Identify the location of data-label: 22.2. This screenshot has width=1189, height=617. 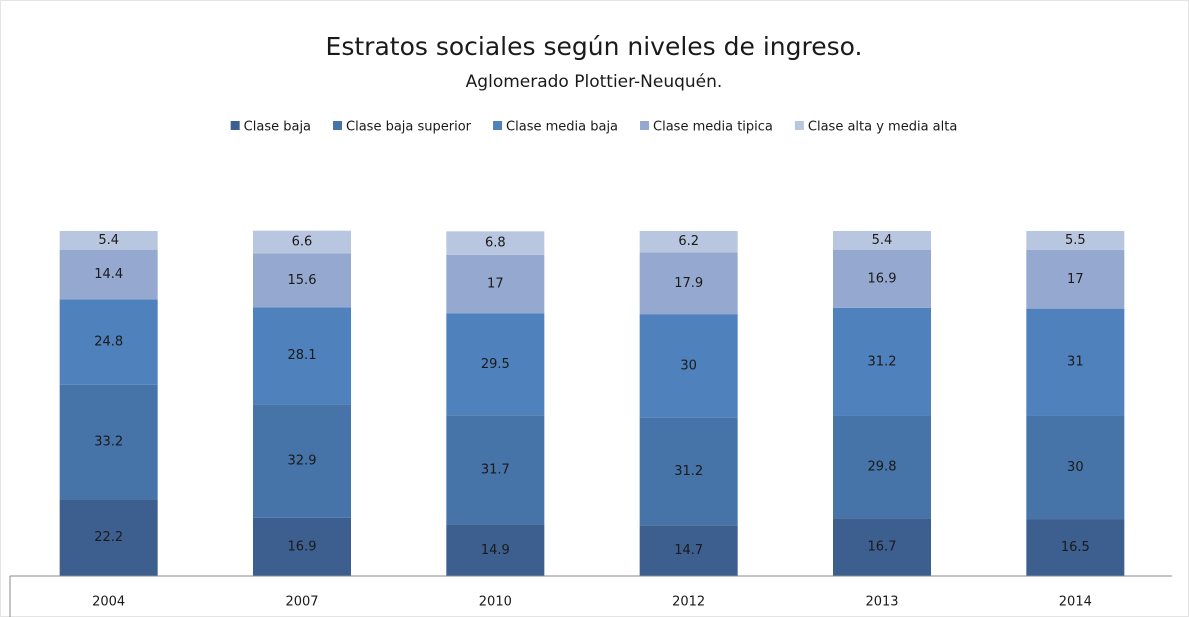
(108, 537).